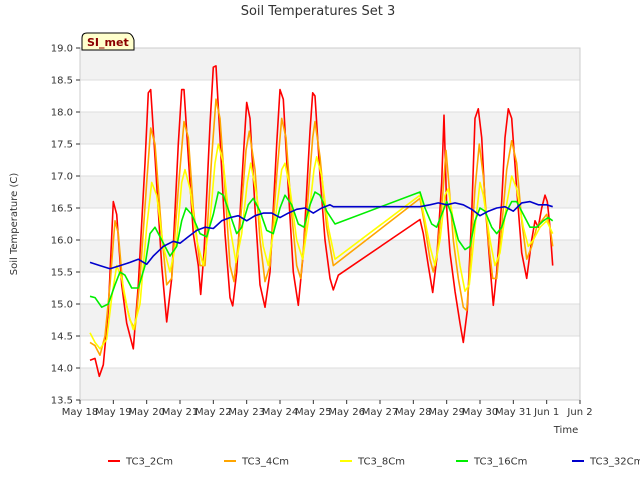 Image resolution: width=640 pixels, height=480 pixels. I want to click on x-tick-label: May 18, so click(80, 412).